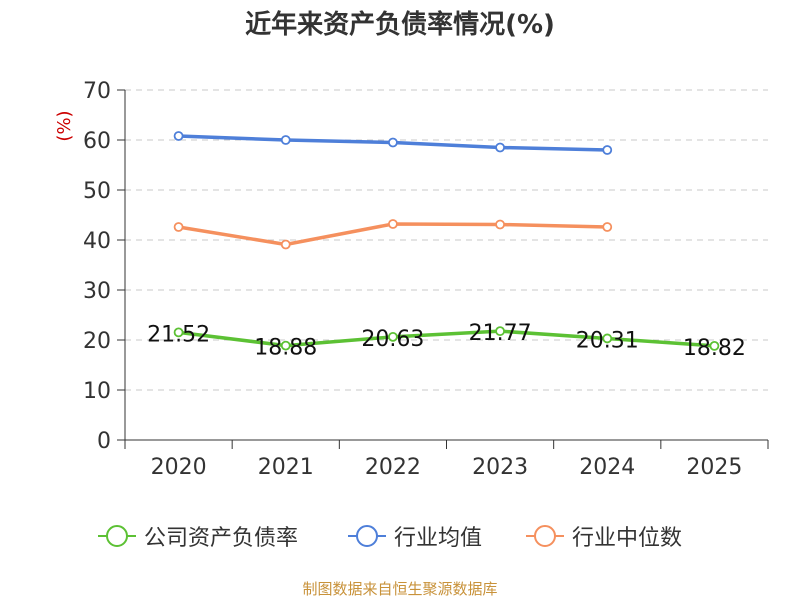 Image resolution: width=800 pixels, height=600 pixels. I want to click on y-tick-label: 40, so click(97, 241).